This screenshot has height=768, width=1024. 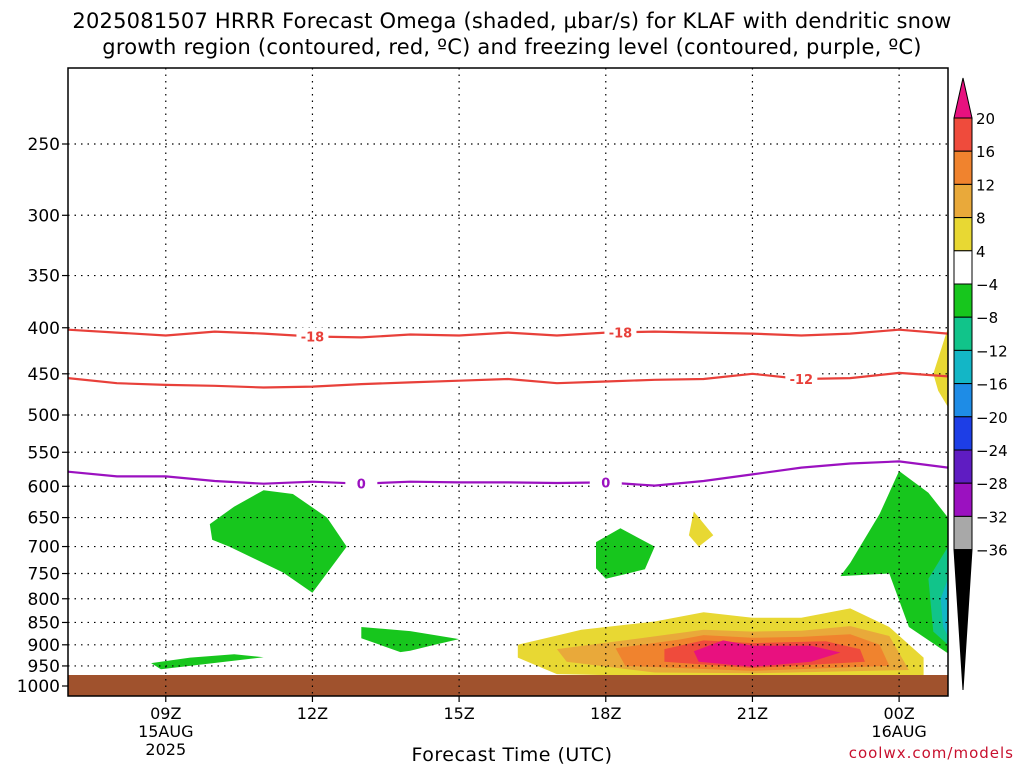 What do you see at coordinates (44, 519) in the screenshot?
I see `y-tick-label-650: 650` at bounding box center [44, 519].